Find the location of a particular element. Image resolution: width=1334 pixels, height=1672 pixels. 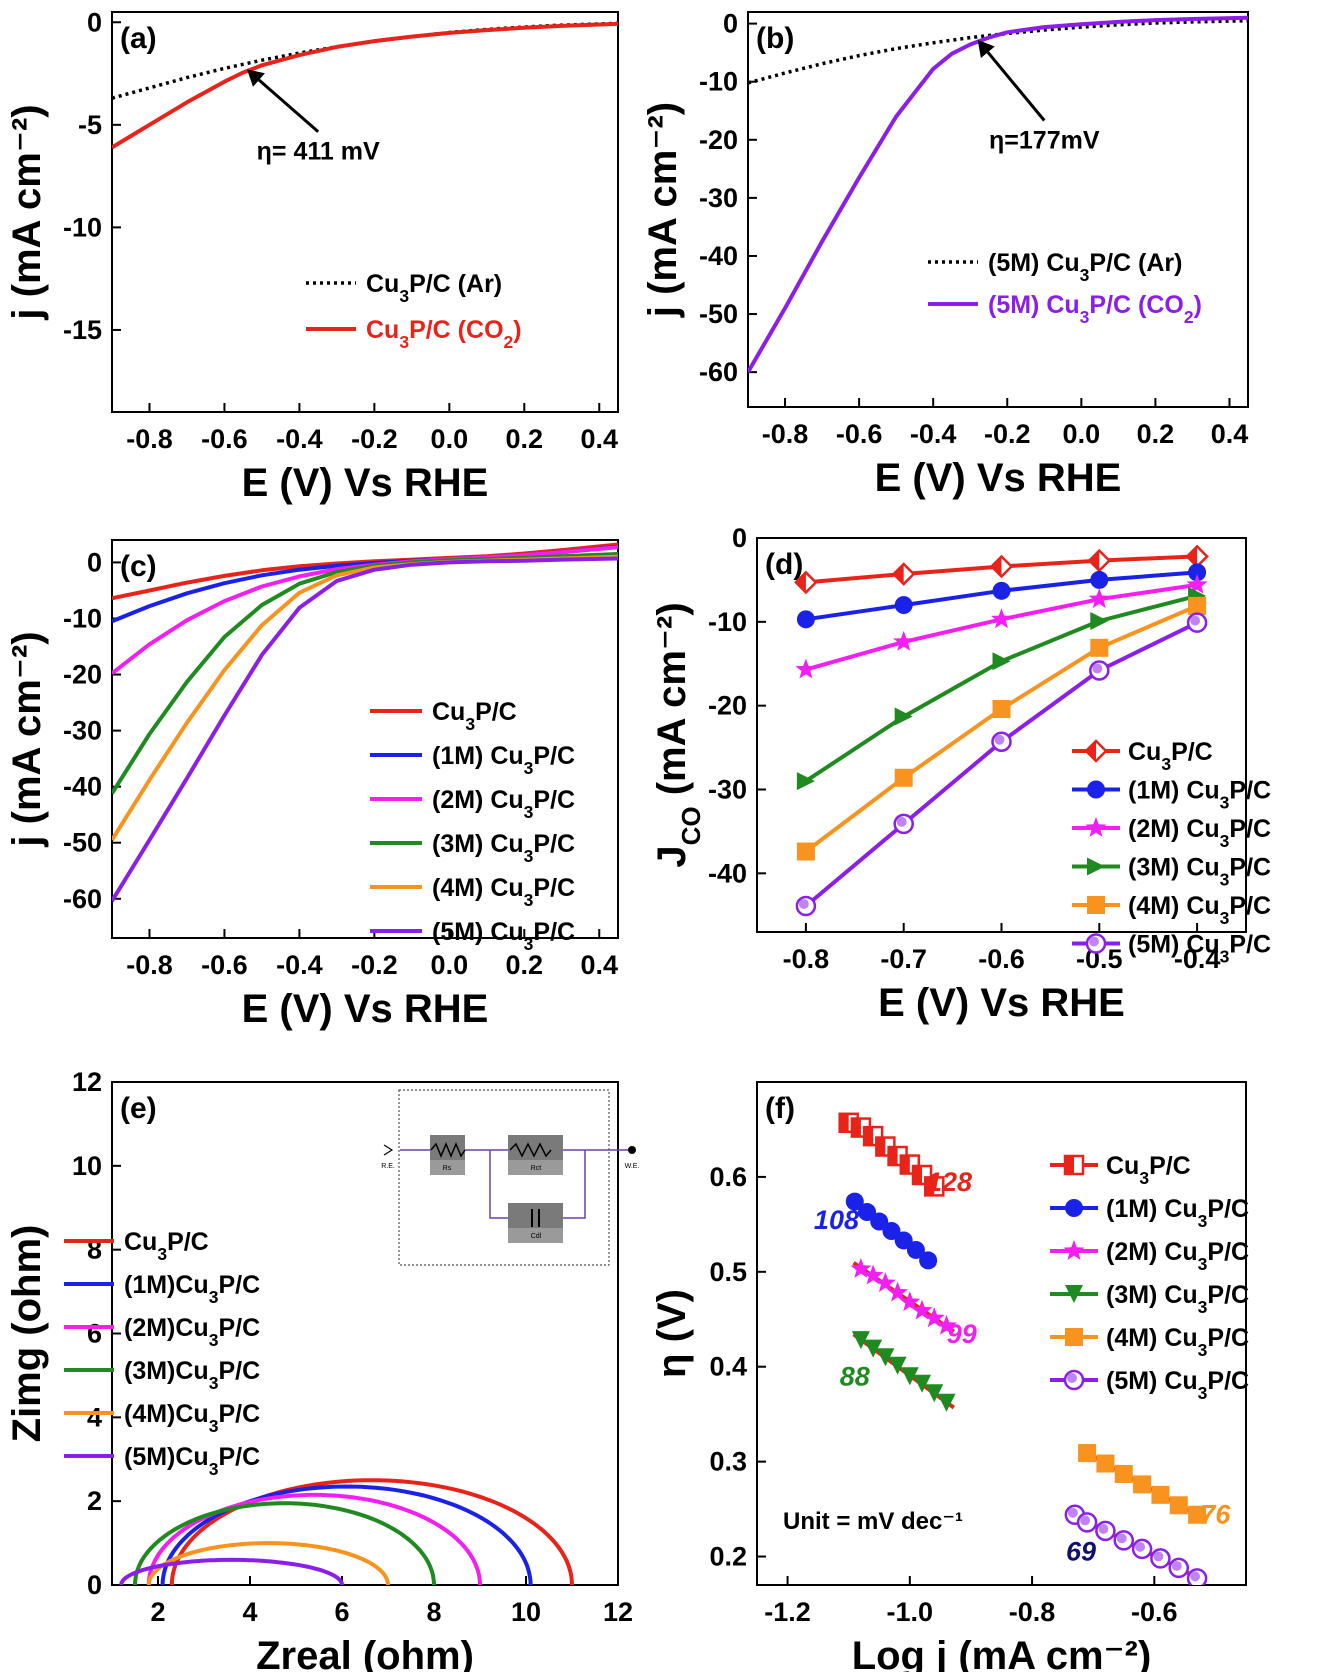

tafel-slope-label: 99 is located at coordinates (962, 1334).